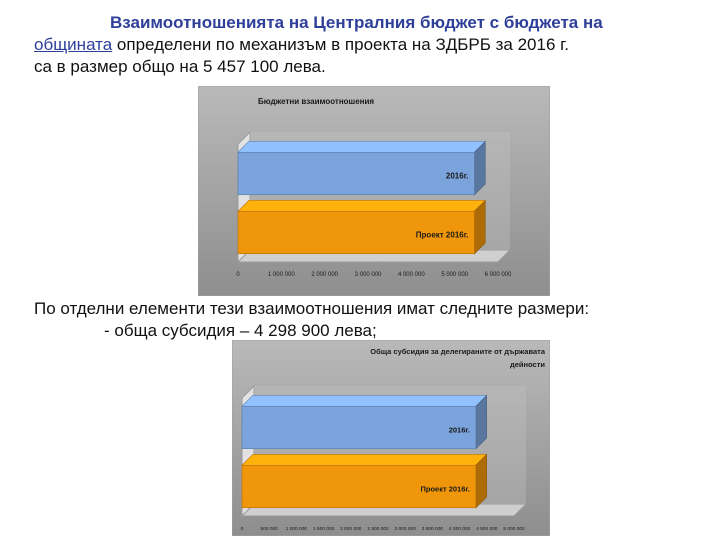 The width and height of the screenshot is (720, 541). Describe the element at coordinates (270, 529) in the screenshot. I see `x-tick-label: 500 000` at that location.